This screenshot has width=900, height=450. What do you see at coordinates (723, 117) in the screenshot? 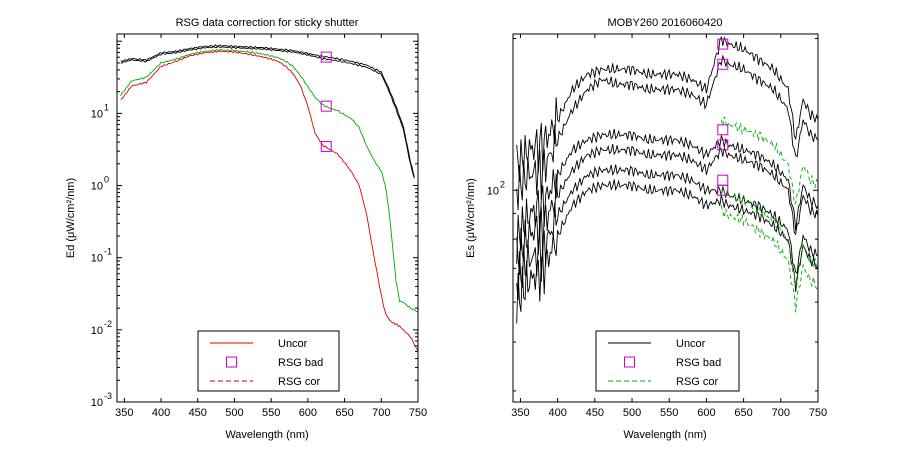
I see `right-rsg-bad-markers` at bounding box center [723, 117].